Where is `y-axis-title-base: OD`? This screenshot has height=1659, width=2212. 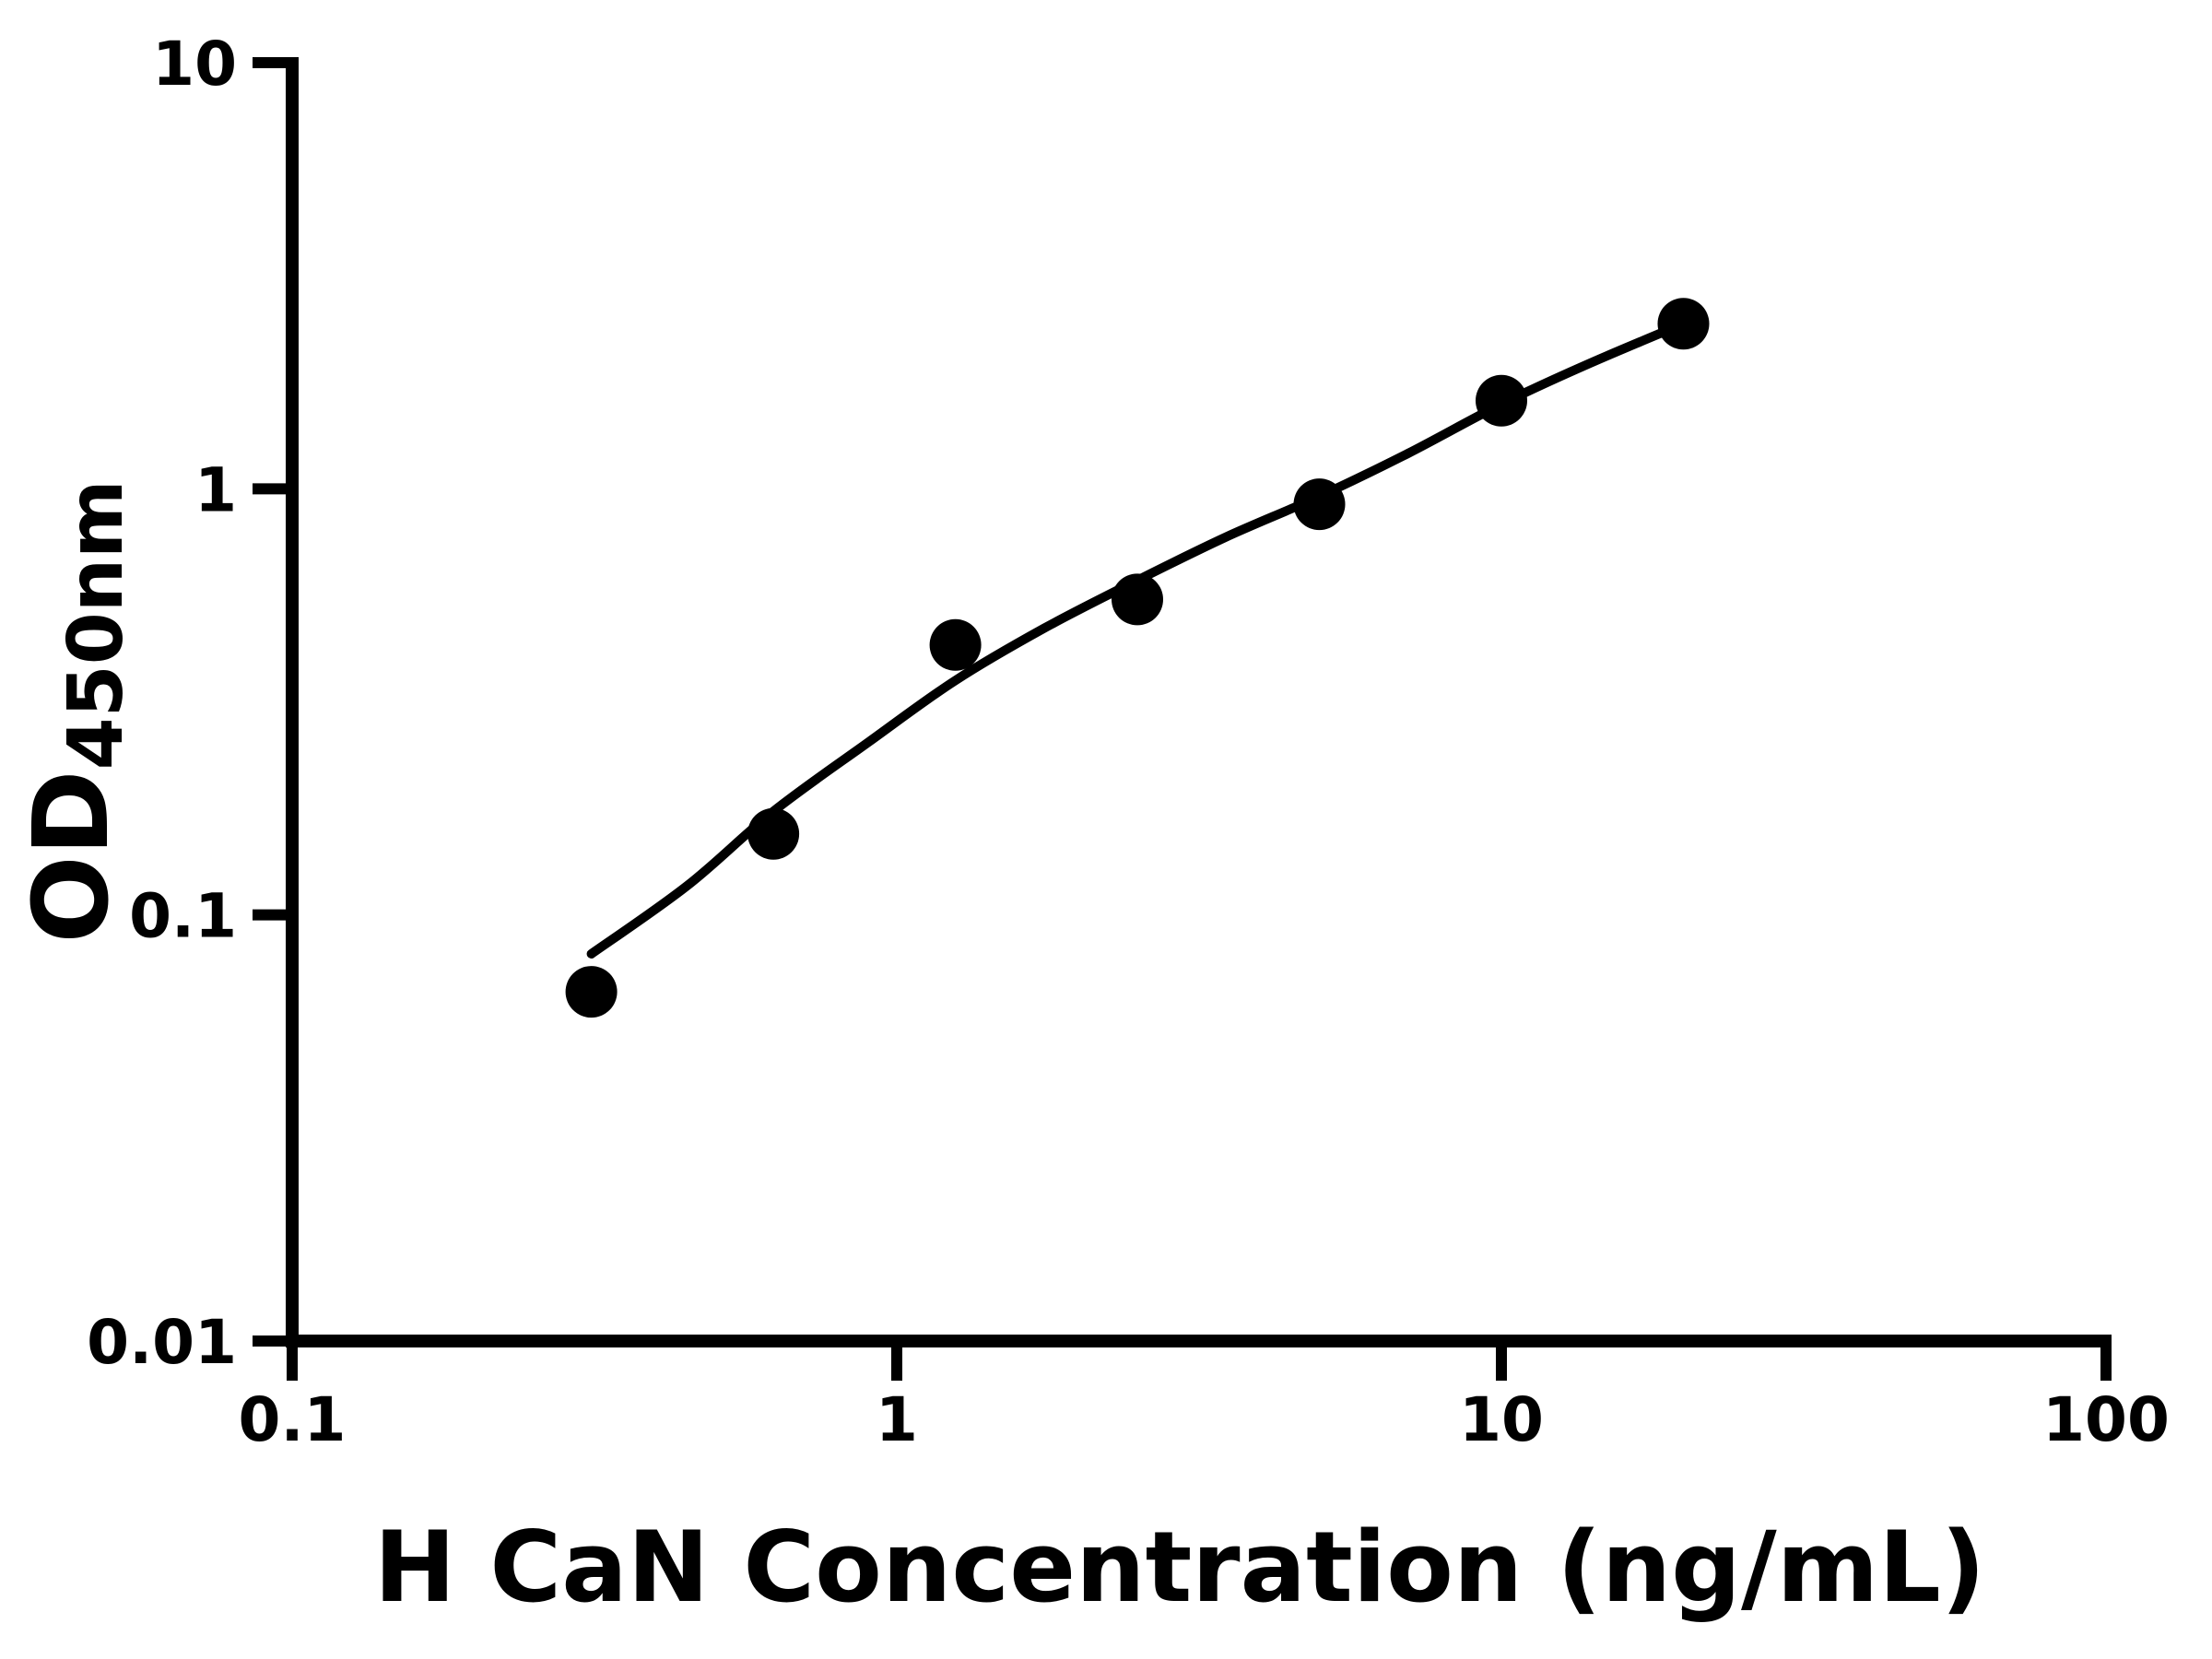 y-axis-title-base: OD is located at coordinates (72, 856).